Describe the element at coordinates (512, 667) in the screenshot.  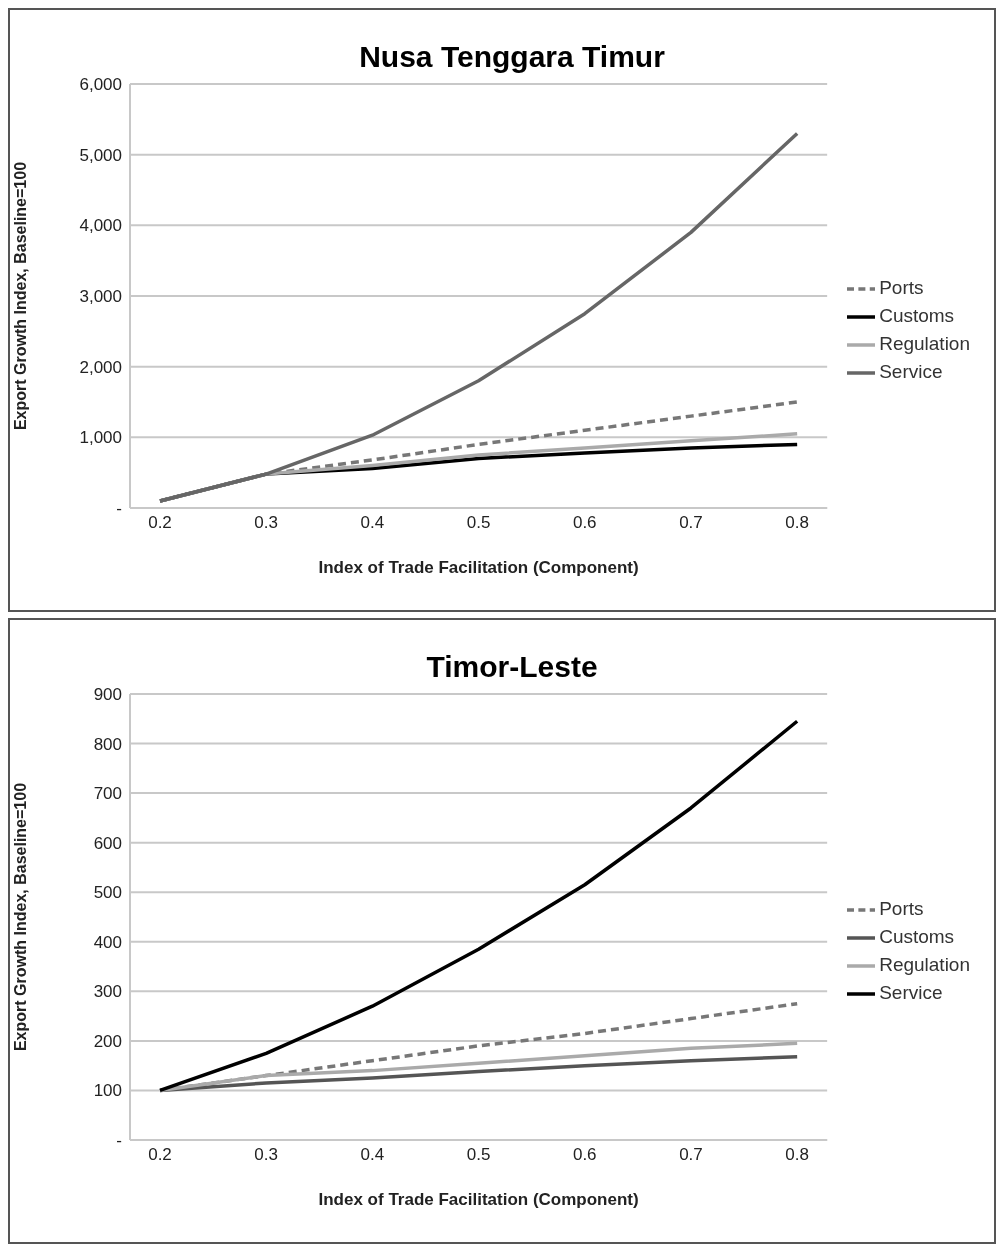
I see `chart-title: Timor-Leste` at that location.